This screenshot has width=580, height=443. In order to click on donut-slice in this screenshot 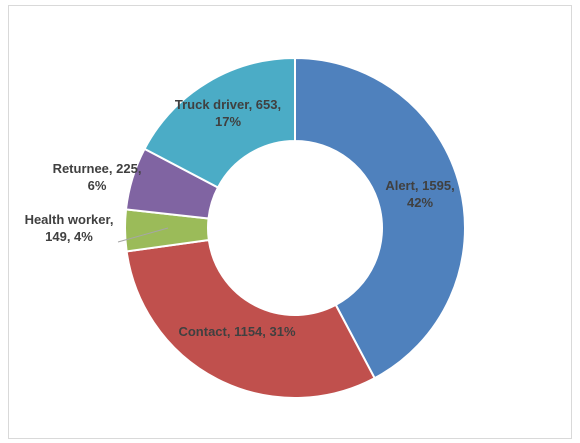, I will do `click(219, 122)`.